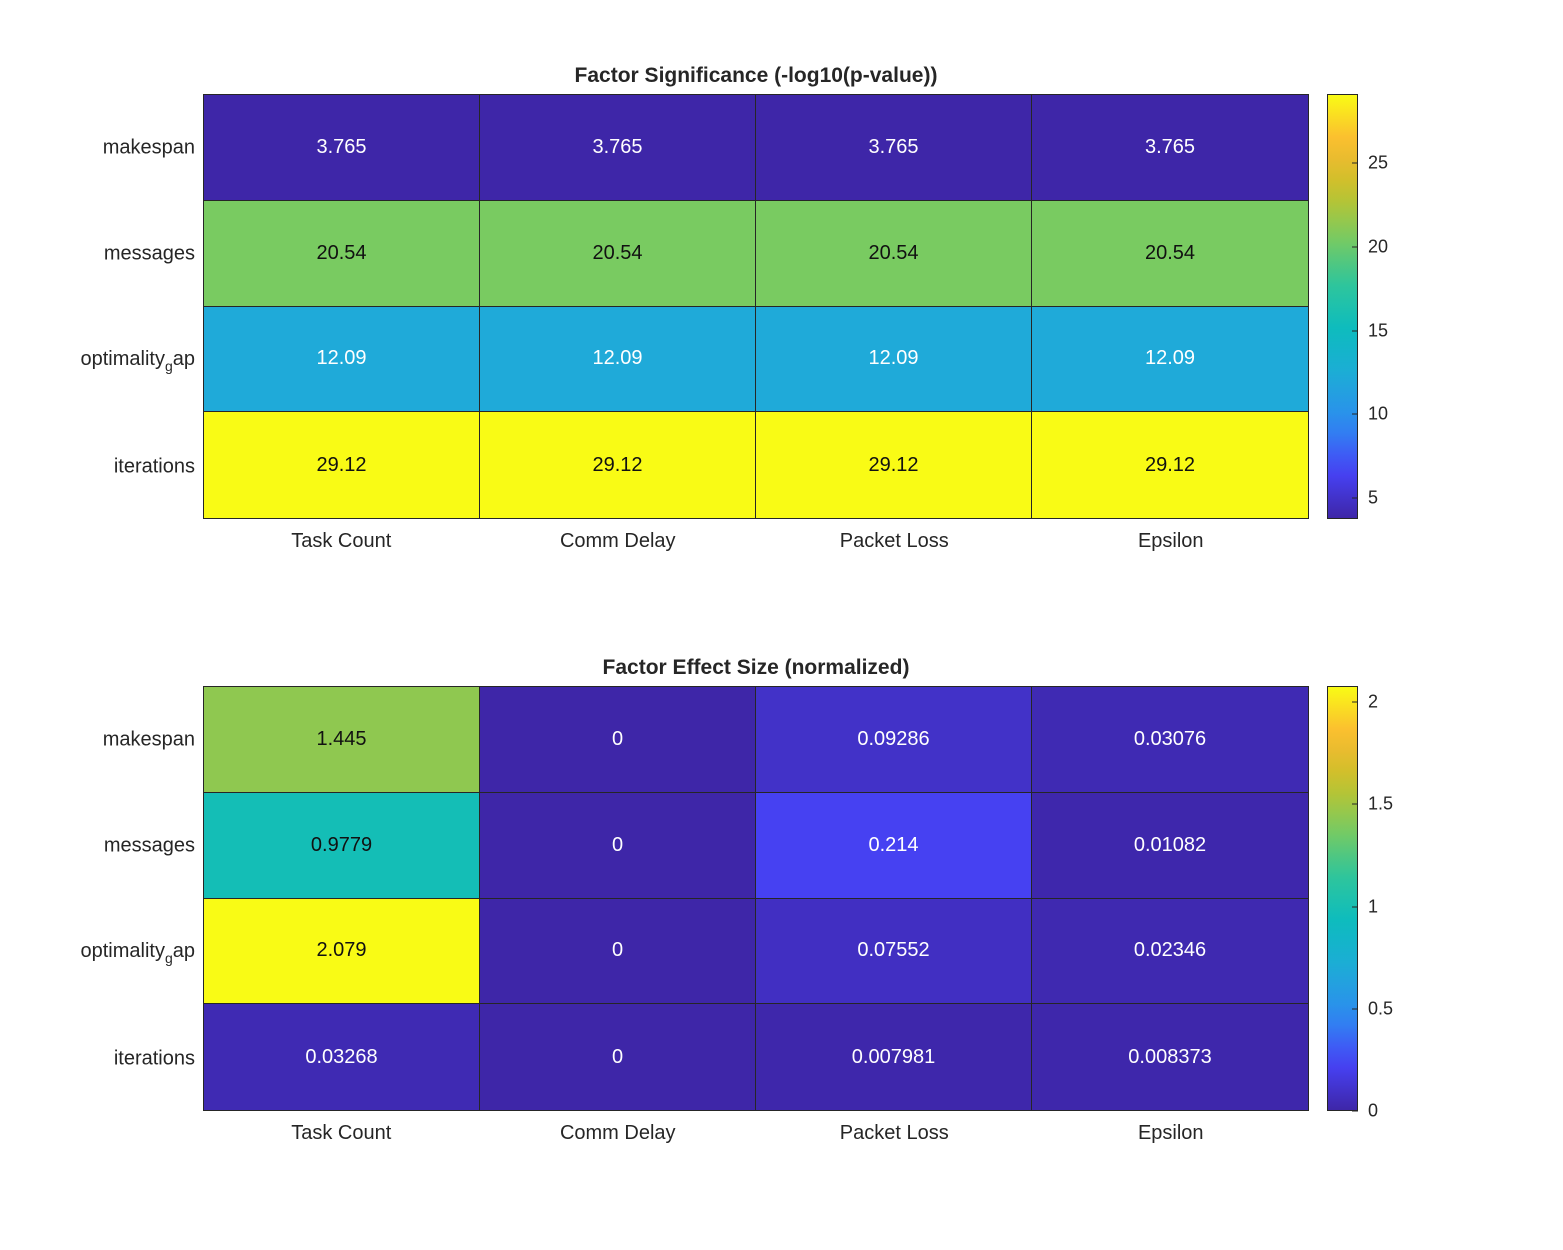 The image size is (1563, 1250). I want to click on colorbar-tick: 25, so click(1370, 163).